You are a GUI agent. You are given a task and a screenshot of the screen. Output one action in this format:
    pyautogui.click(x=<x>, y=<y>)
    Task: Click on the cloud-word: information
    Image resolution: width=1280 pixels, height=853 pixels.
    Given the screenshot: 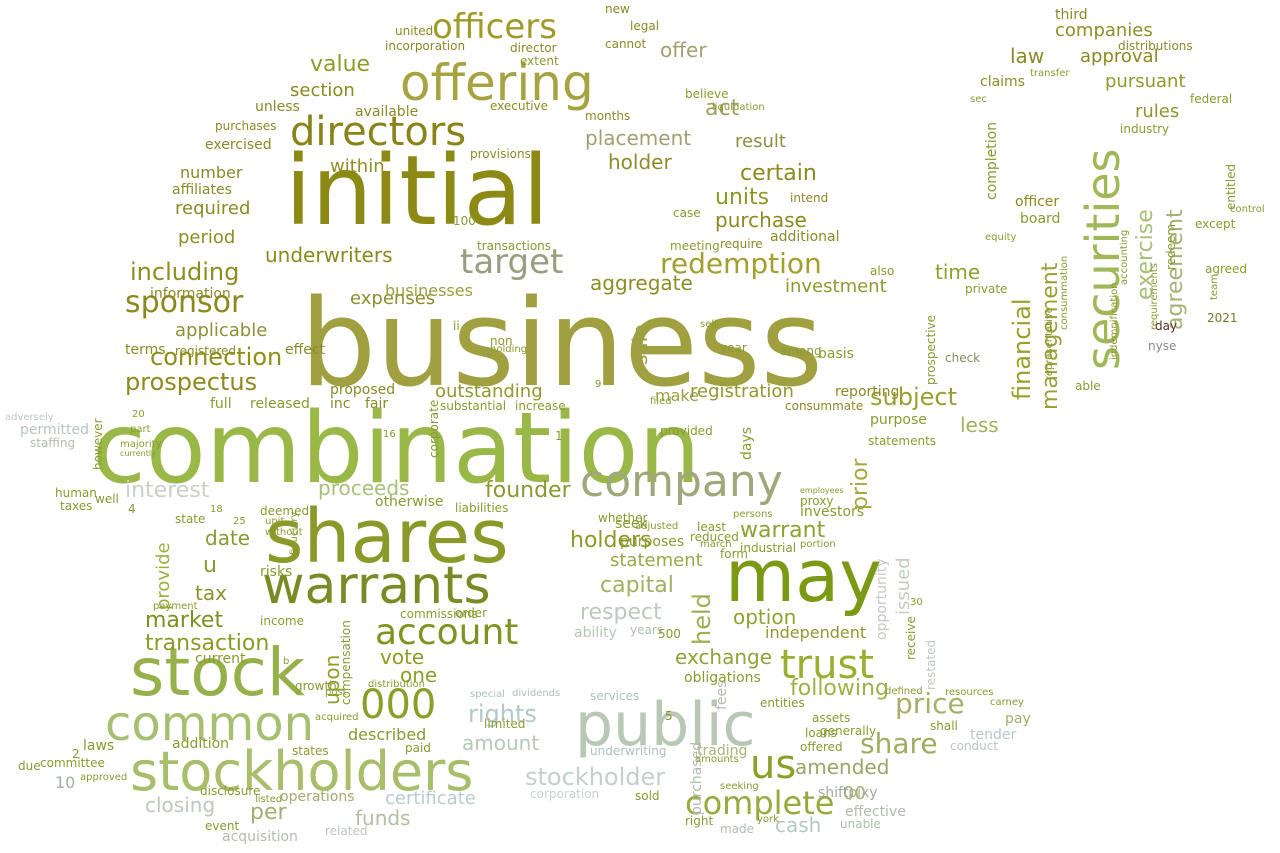 What is the action you would take?
    pyautogui.click(x=190, y=294)
    